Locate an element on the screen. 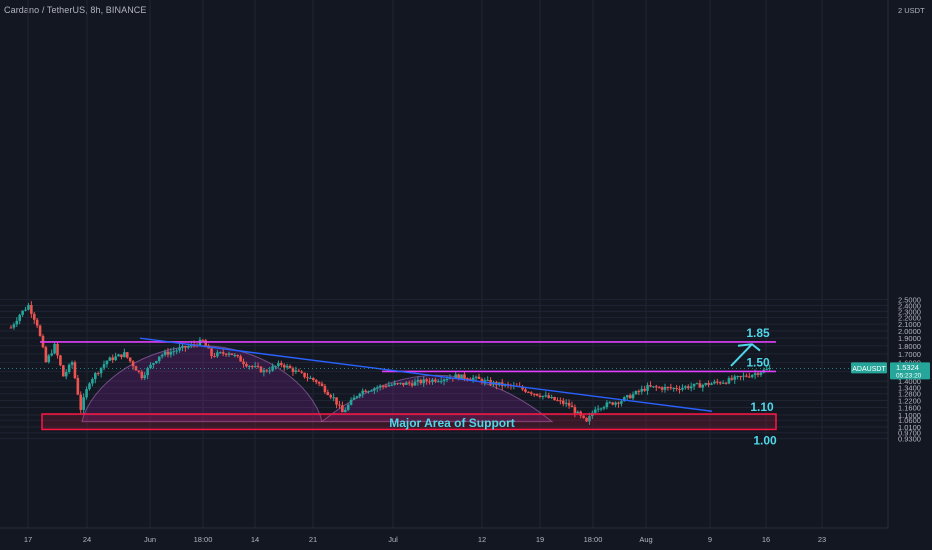 This screenshot has height=550, width=932. price-badge-countdown: 05:23:20 is located at coordinates (909, 375).